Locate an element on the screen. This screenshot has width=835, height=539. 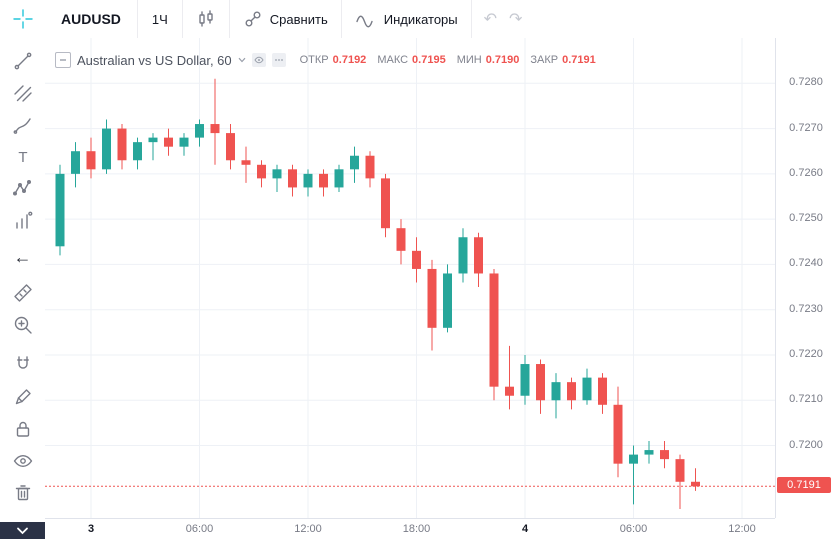
legend-menu-button is located at coordinates (278, 60).